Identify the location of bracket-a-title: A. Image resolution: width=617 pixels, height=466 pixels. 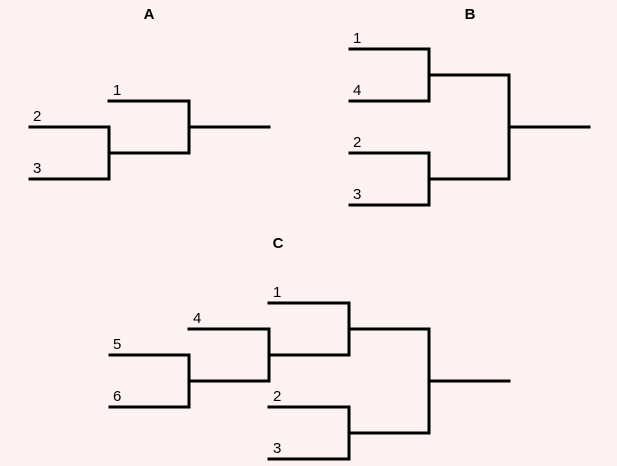
(149, 14).